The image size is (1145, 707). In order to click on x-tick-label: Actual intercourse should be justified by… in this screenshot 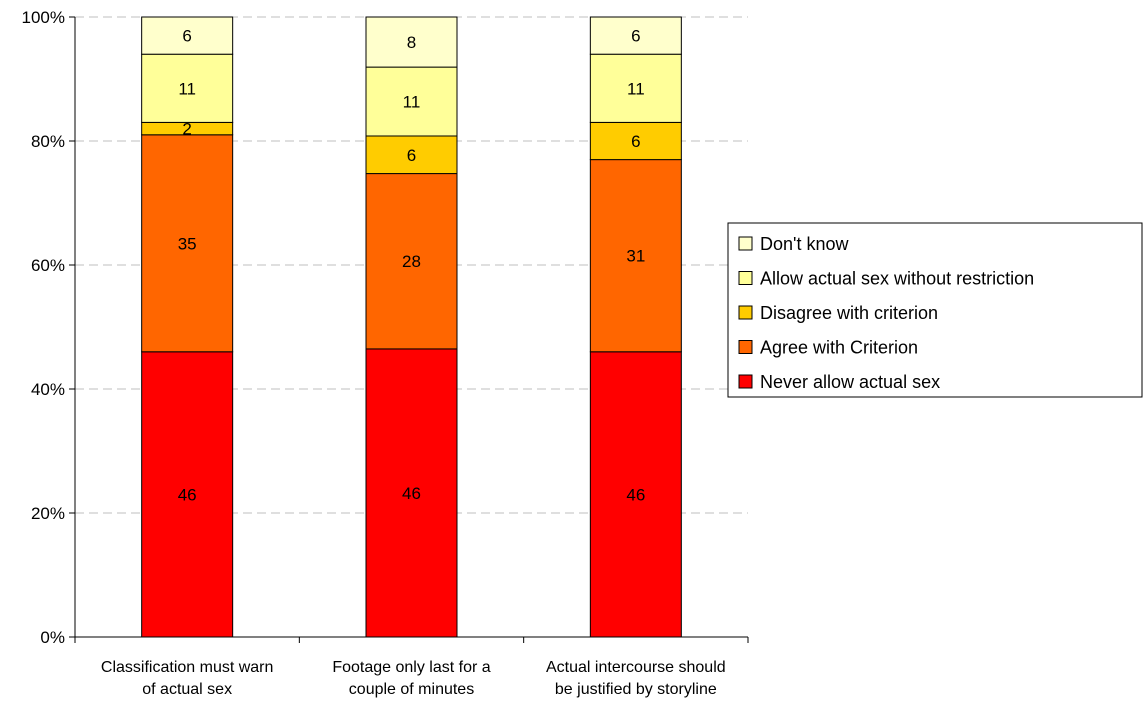, I will do `click(636, 678)`.